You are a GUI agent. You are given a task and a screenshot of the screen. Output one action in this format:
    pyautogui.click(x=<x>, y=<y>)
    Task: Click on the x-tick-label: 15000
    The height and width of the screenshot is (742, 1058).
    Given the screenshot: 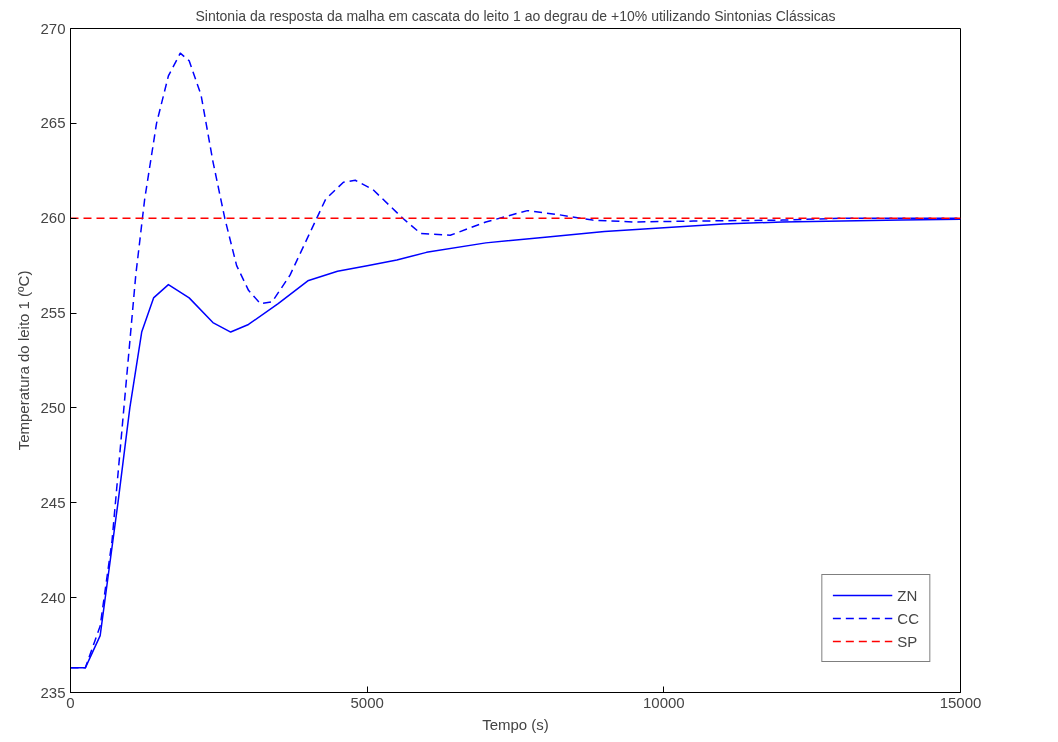 What is the action you would take?
    pyautogui.click(x=960, y=702)
    